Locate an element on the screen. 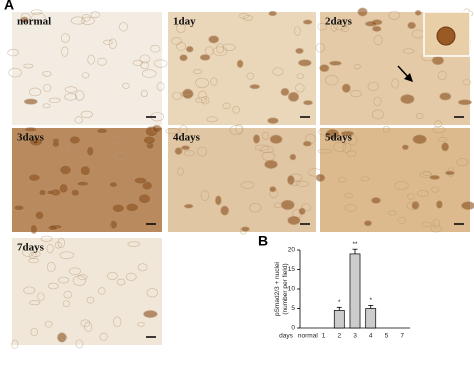 The height and width of the screenshot is (368, 474). bar is located at coordinates (355, 291).